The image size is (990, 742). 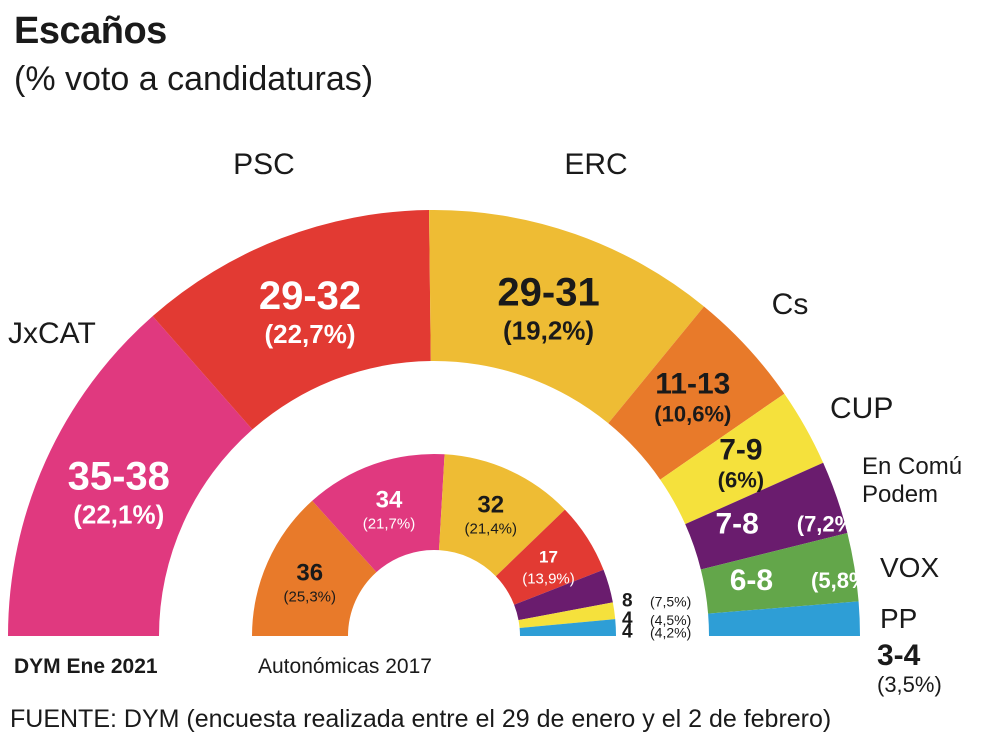 What do you see at coordinates (309, 597) in the screenshot?
I see `inner-pct-cs: (25,3%)` at bounding box center [309, 597].